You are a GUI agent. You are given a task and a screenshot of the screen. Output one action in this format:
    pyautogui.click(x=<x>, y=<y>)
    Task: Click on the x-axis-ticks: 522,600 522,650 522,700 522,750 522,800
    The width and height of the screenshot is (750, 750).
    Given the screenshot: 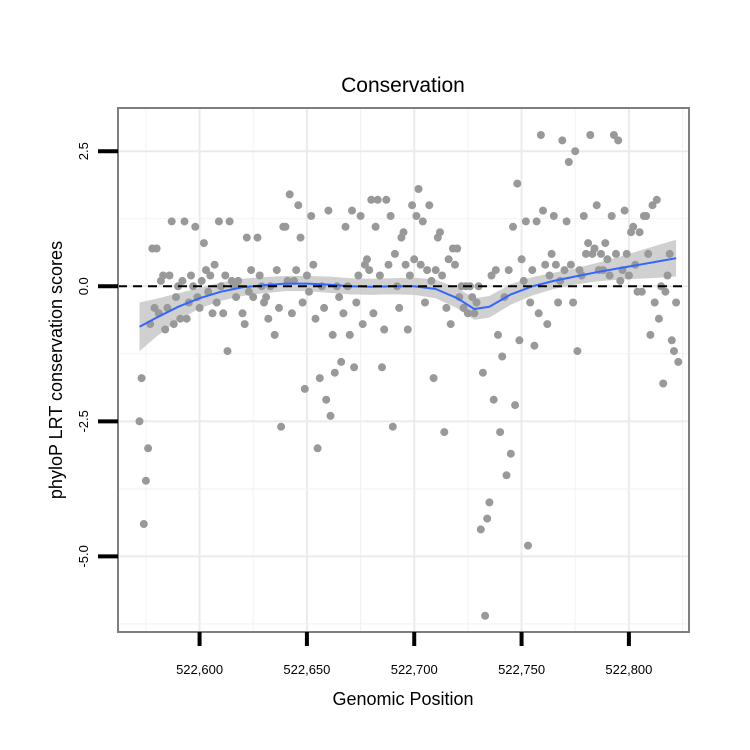 What is the action you would take?
    pyautogui.click(x=414, y=654)
    